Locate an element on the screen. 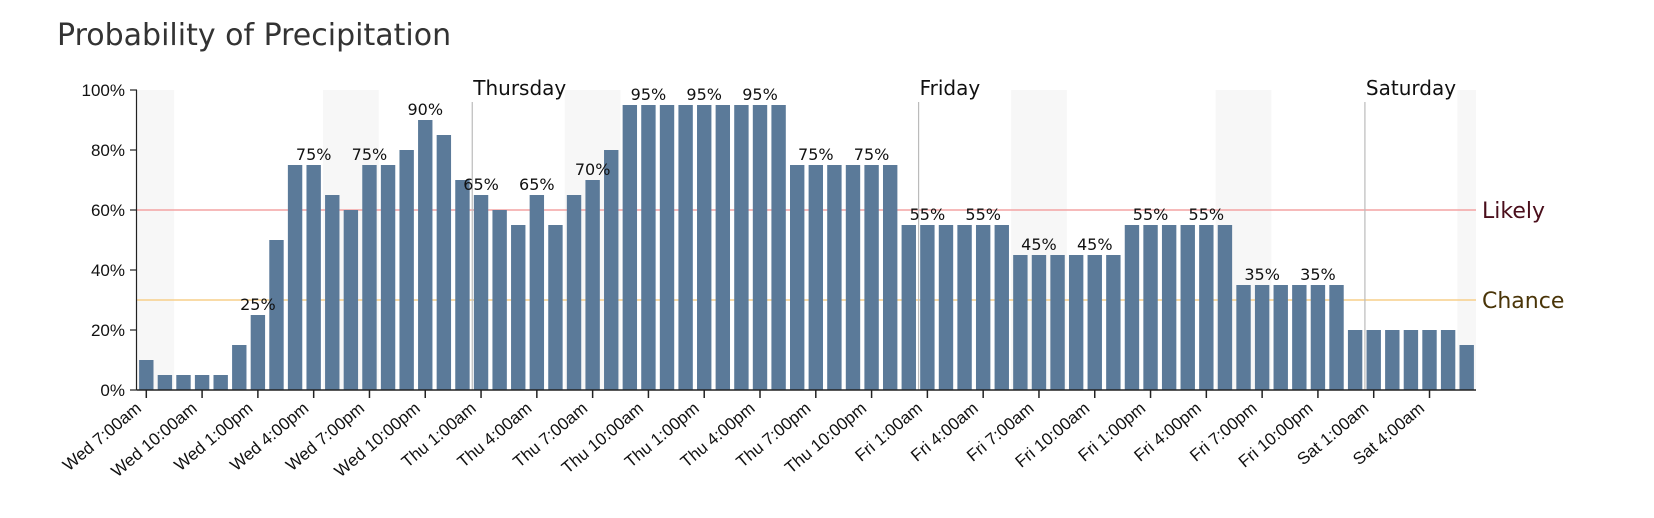  reference-label-likely: Likely is located at coordinates (1513, 211).